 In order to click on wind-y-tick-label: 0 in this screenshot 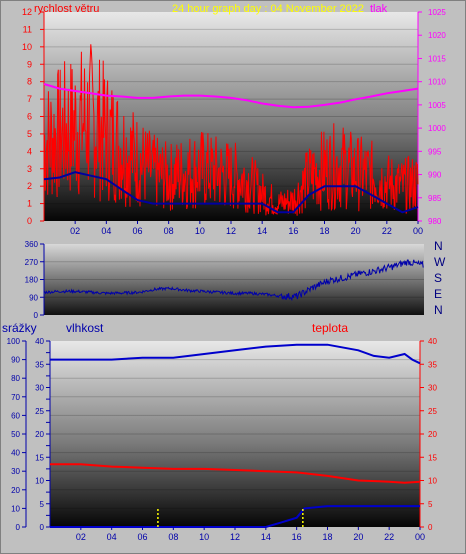, I will do `click(29, 221)`.